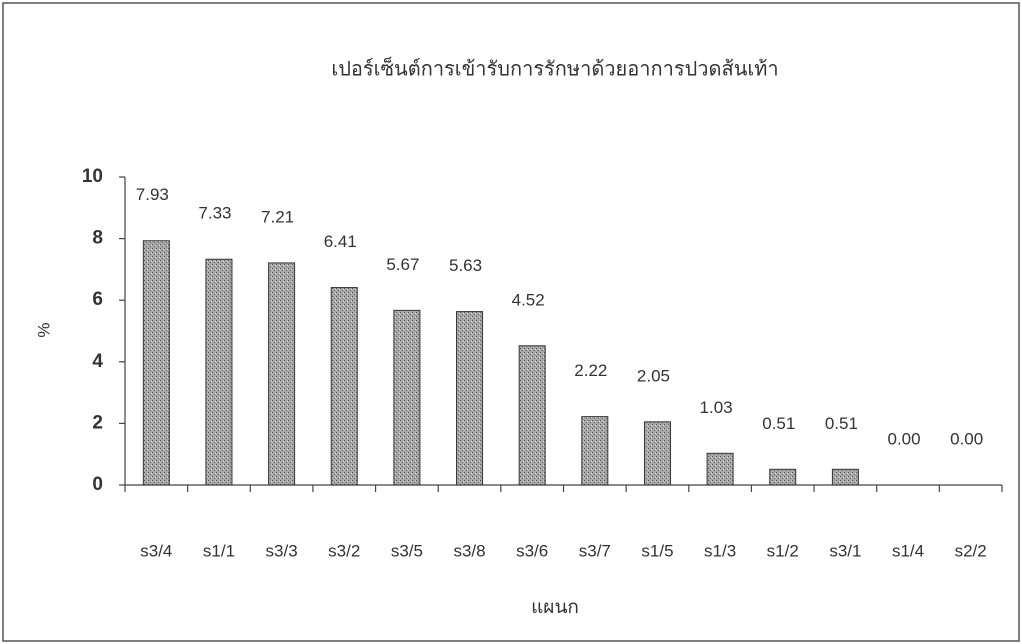 The height and width of the screenshot is (644, 1022). What do you see at coordinates (532, 550) in the screenshot?
I see `x-tick-label: s3/6` at bounding box center [532, 550].